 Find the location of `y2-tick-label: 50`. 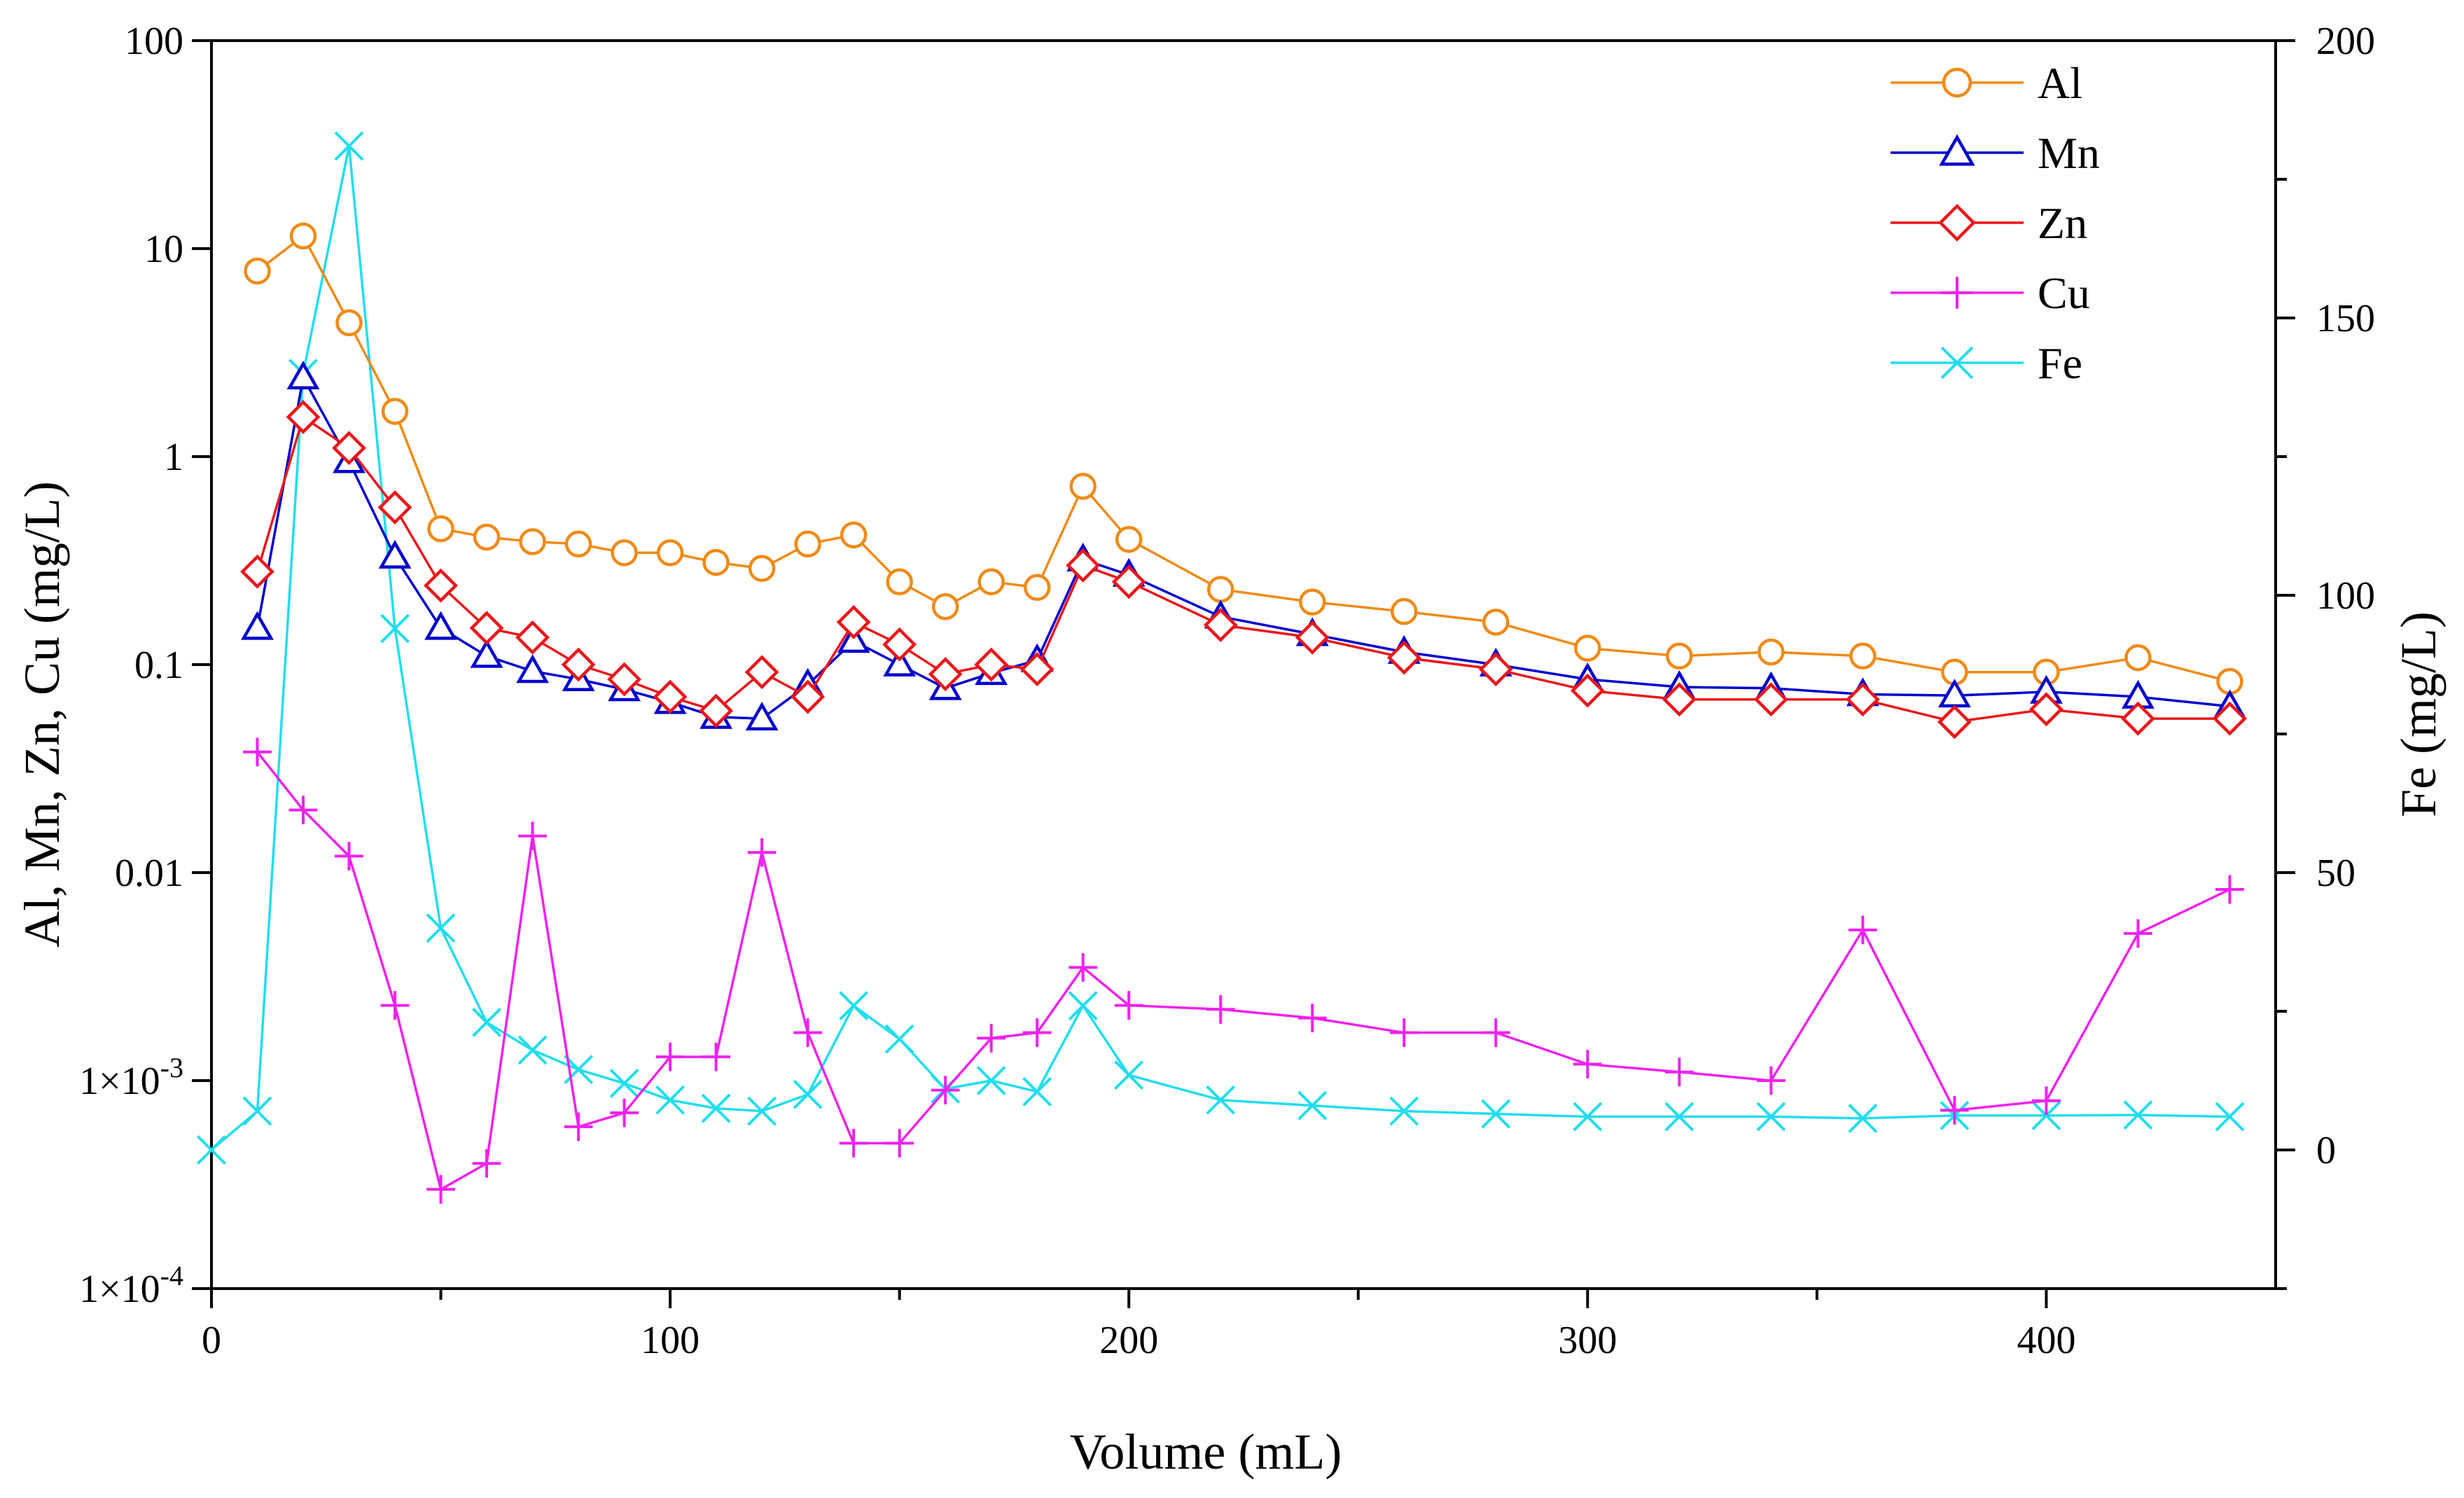

y2-tick-label: 50 is located at coordinates (2336, 873).